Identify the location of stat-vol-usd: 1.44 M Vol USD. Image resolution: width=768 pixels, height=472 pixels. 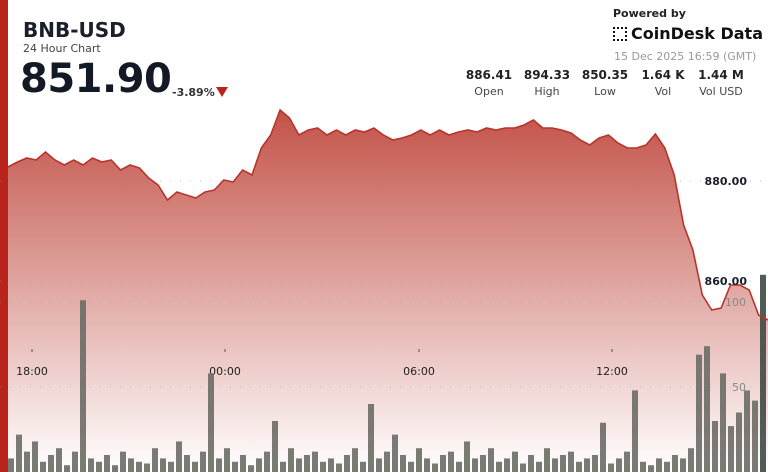
(721, 83).